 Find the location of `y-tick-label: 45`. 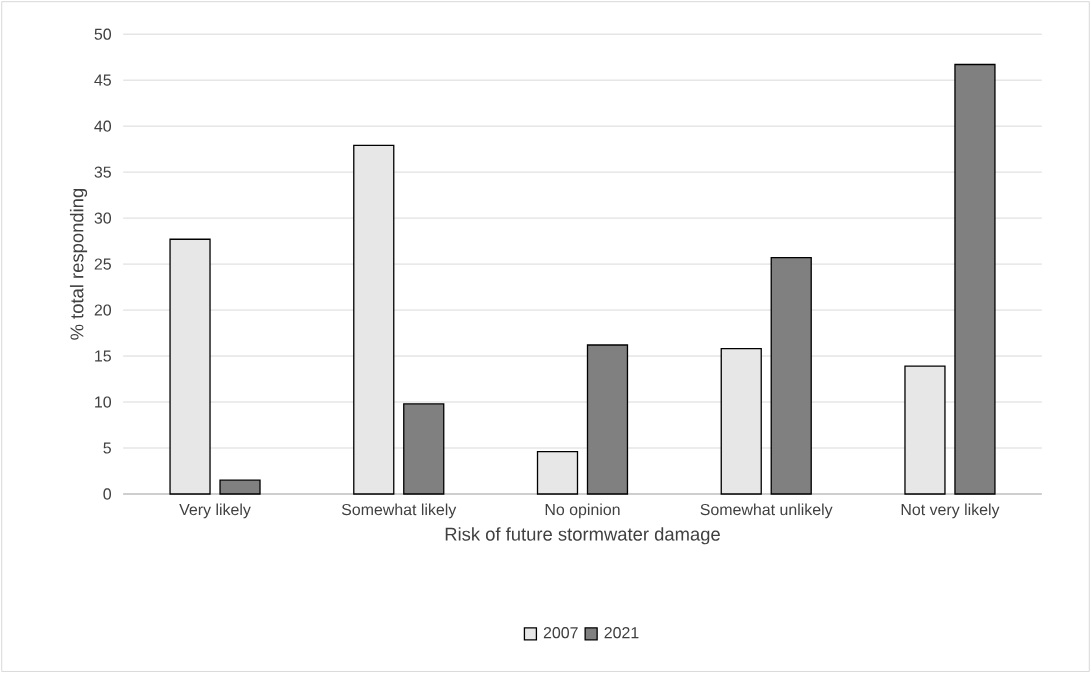

y-tick-label: 45 is located at coordinates (102, 80).